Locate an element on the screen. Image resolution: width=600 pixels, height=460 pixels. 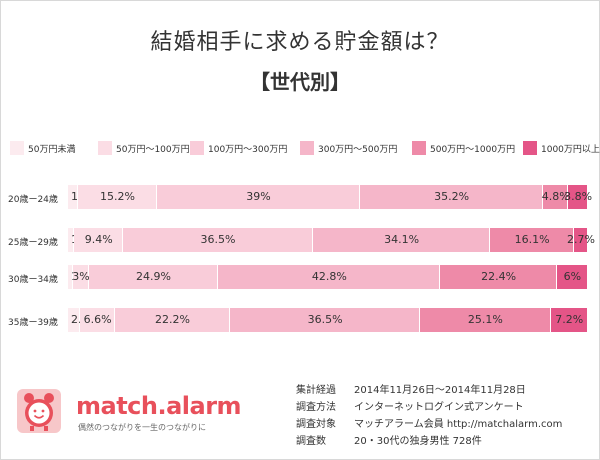
data-label: 16.1% is located at coordinates (532, 239).